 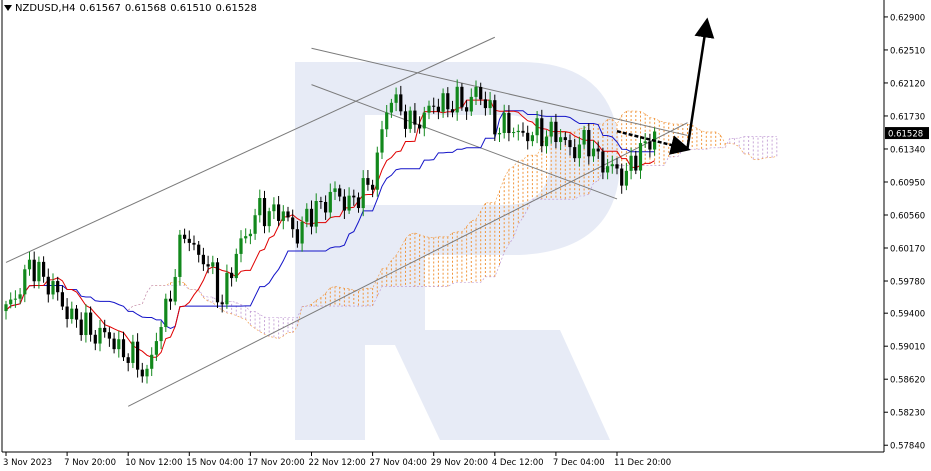 I want to click on close-value: 0.61528, so click(x=236, y=8).